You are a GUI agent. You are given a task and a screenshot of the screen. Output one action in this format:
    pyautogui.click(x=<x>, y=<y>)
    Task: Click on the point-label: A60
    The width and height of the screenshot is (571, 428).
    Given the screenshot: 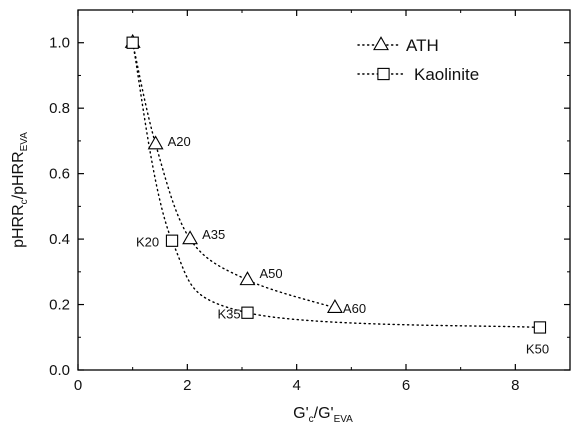 What is the action you would take?
    pyautogui.click(x=354, y=308)
    